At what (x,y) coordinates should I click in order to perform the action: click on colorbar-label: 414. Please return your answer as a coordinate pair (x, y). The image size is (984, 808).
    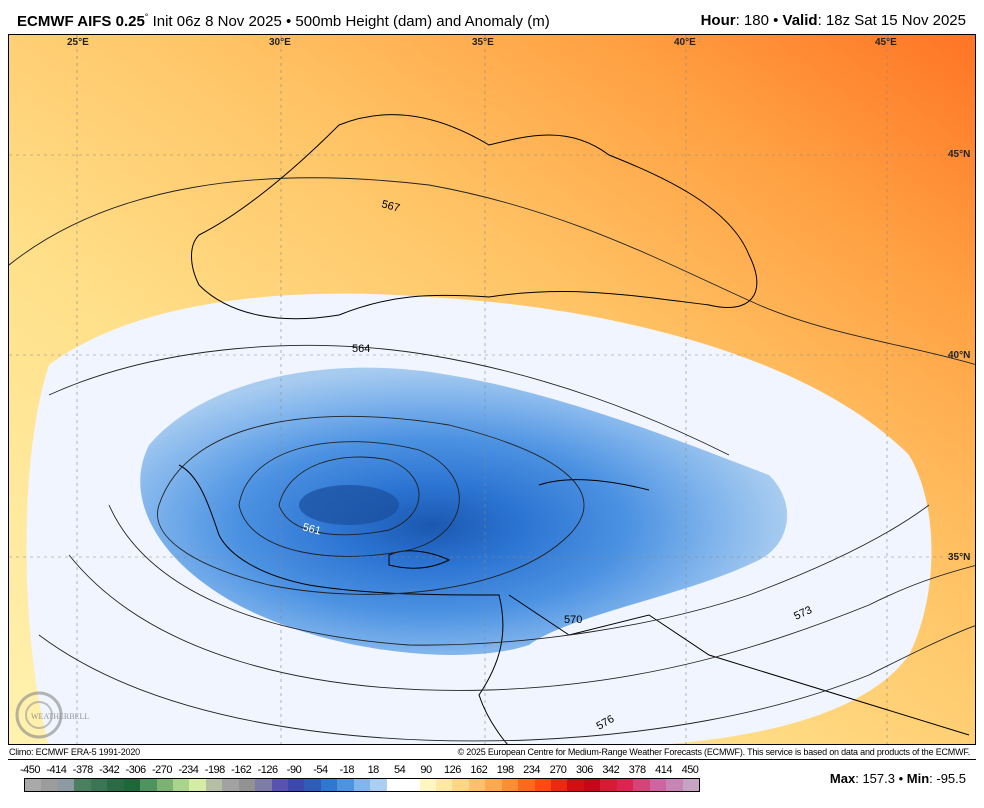
    Looking at the image, I should click on (664, 770).